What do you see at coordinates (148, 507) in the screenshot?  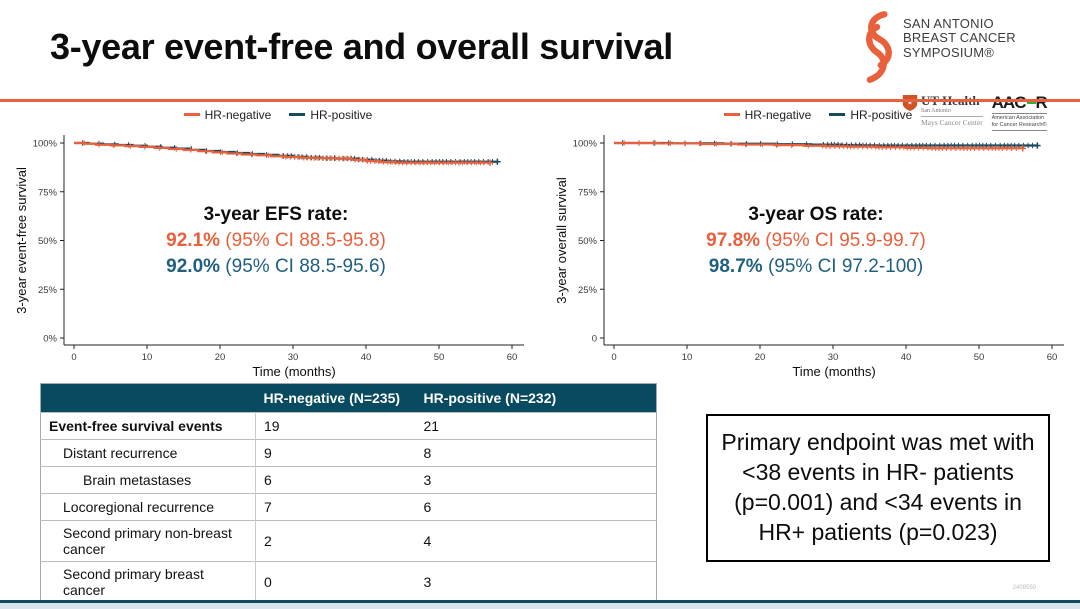 I see `event-label: Locoregional recurrence` at bounding box center [148, 507].